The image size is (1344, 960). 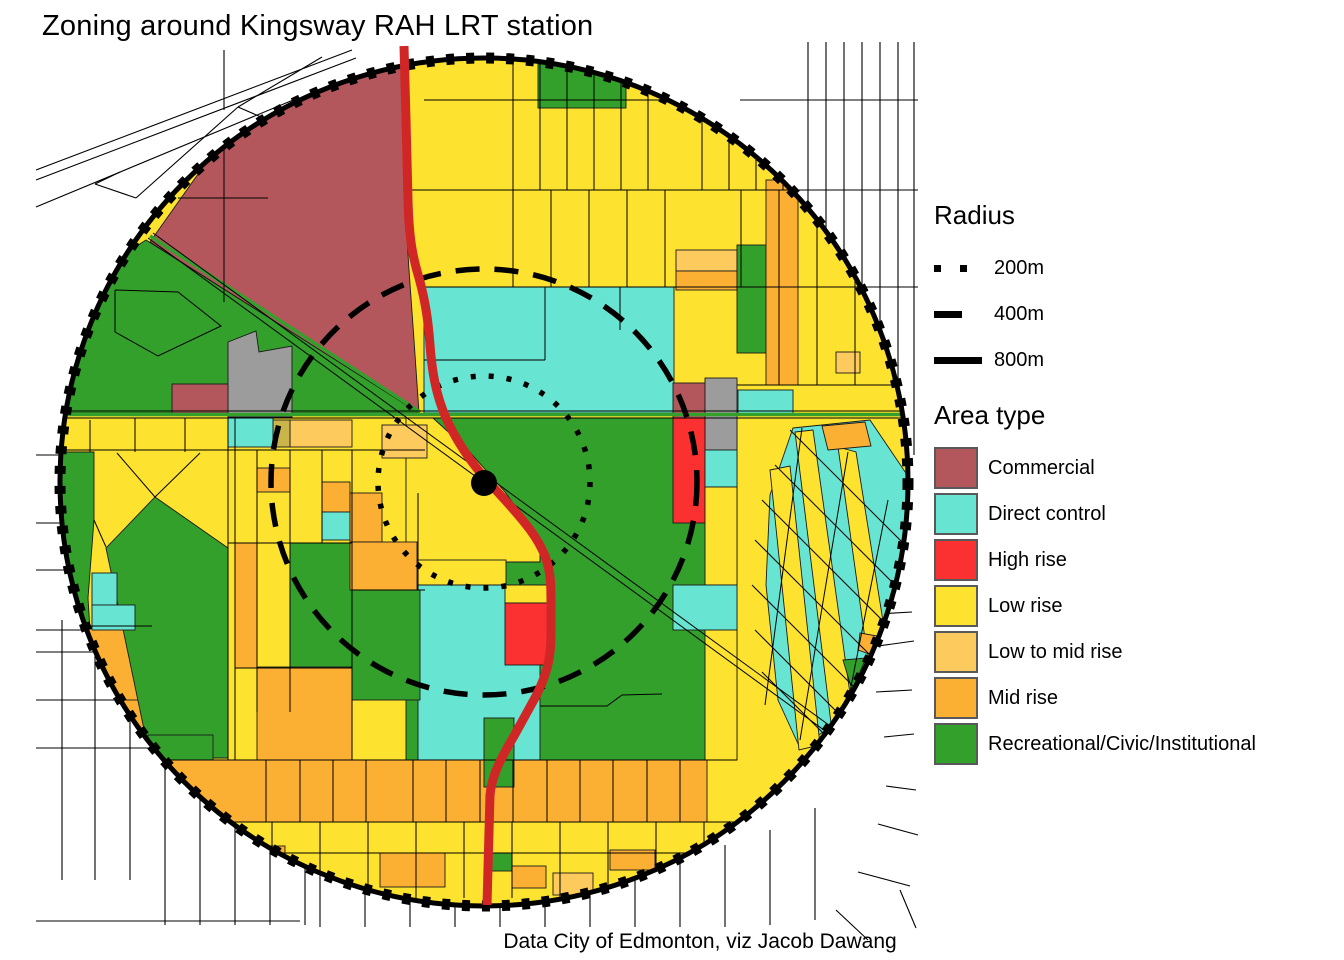 I want to click on legend-item-low-rise: Low rise, so click(x=1095, y=606).